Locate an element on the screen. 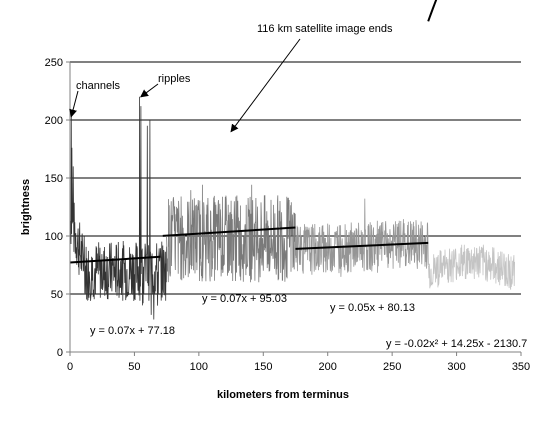  annotation-label: 116 km satellite image ends is located at coordinates (325, 29).